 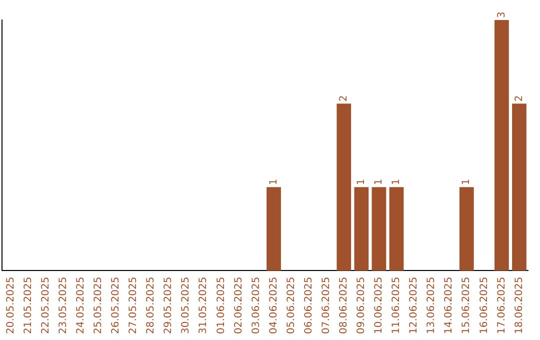 I want to click on x-tick-label: 26.05.2025, so click(x=116, y=305).